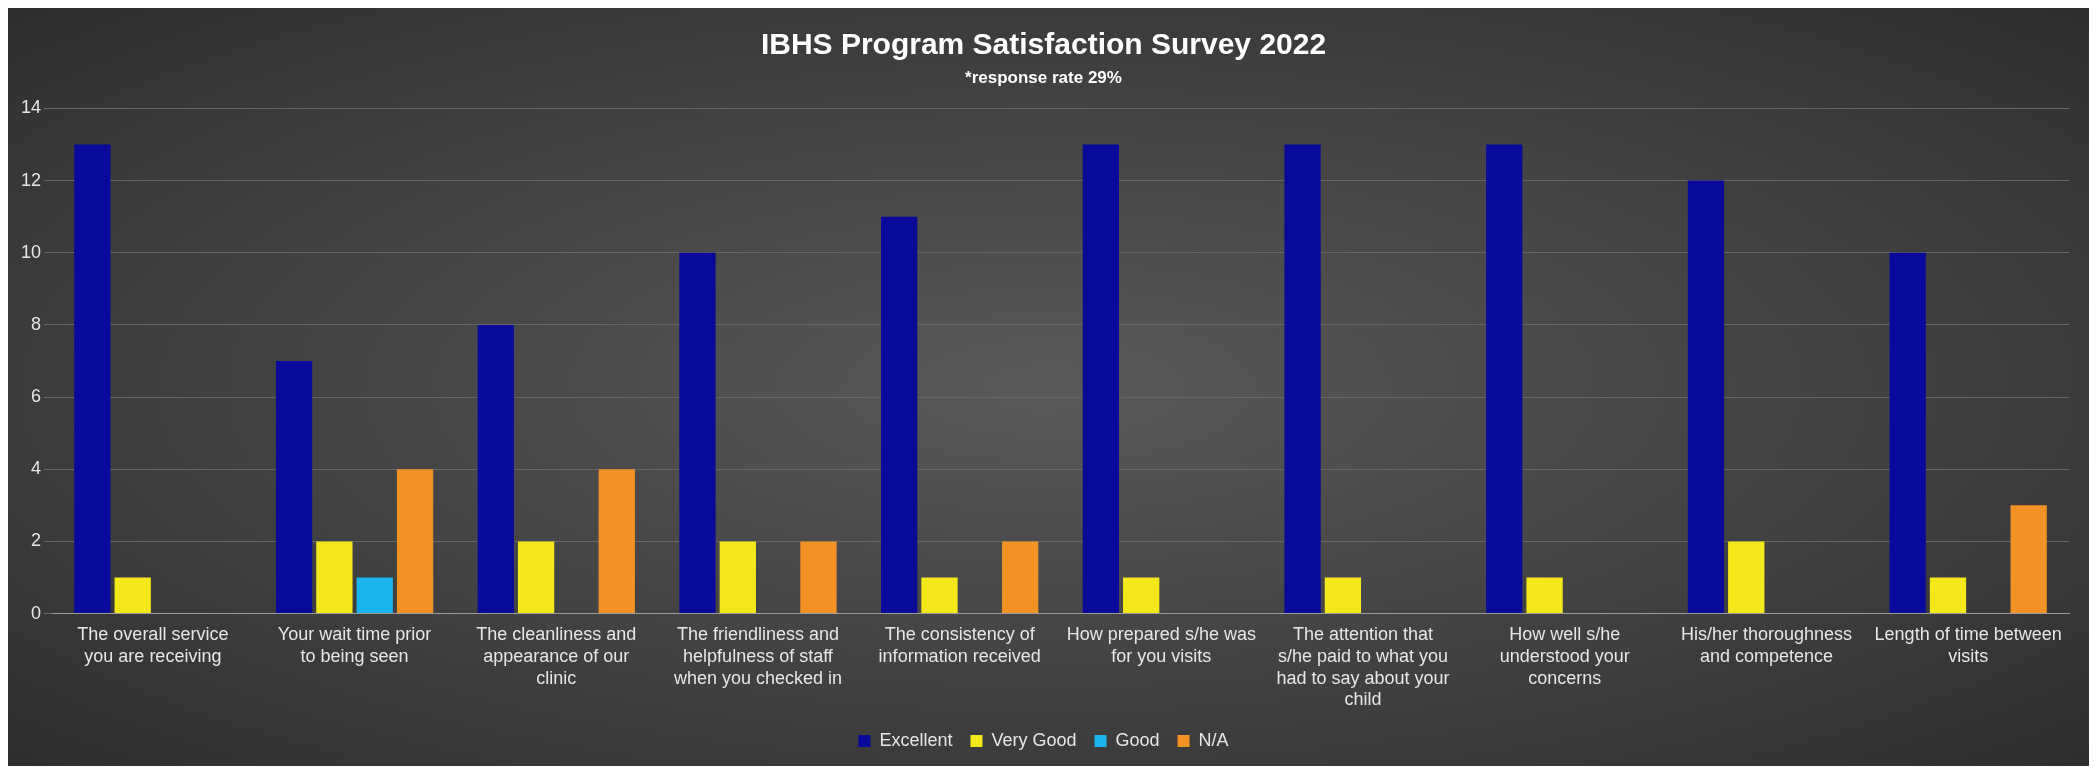 The height and width of the screenshot is (774, 2097). I want to click on x-tick-label: The cleanliness and appearance of our clinic, so click(556, 656).